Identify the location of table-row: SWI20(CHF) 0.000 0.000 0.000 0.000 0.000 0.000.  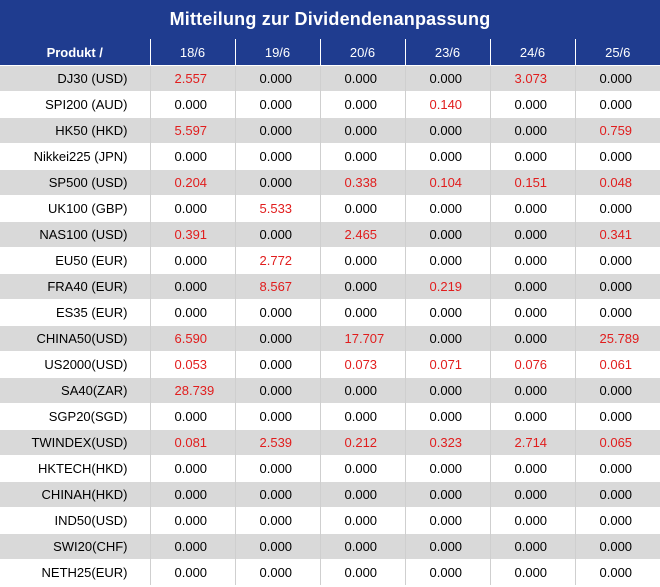
(330, 546).